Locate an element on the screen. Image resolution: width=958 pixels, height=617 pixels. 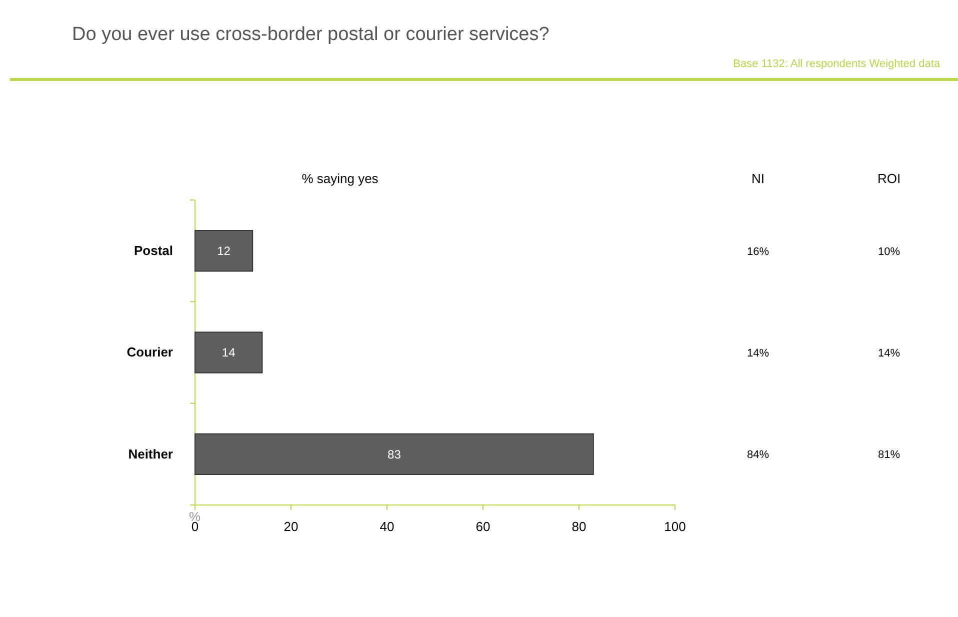
y-tick-label: Neither is located at coordinates (150, 454).